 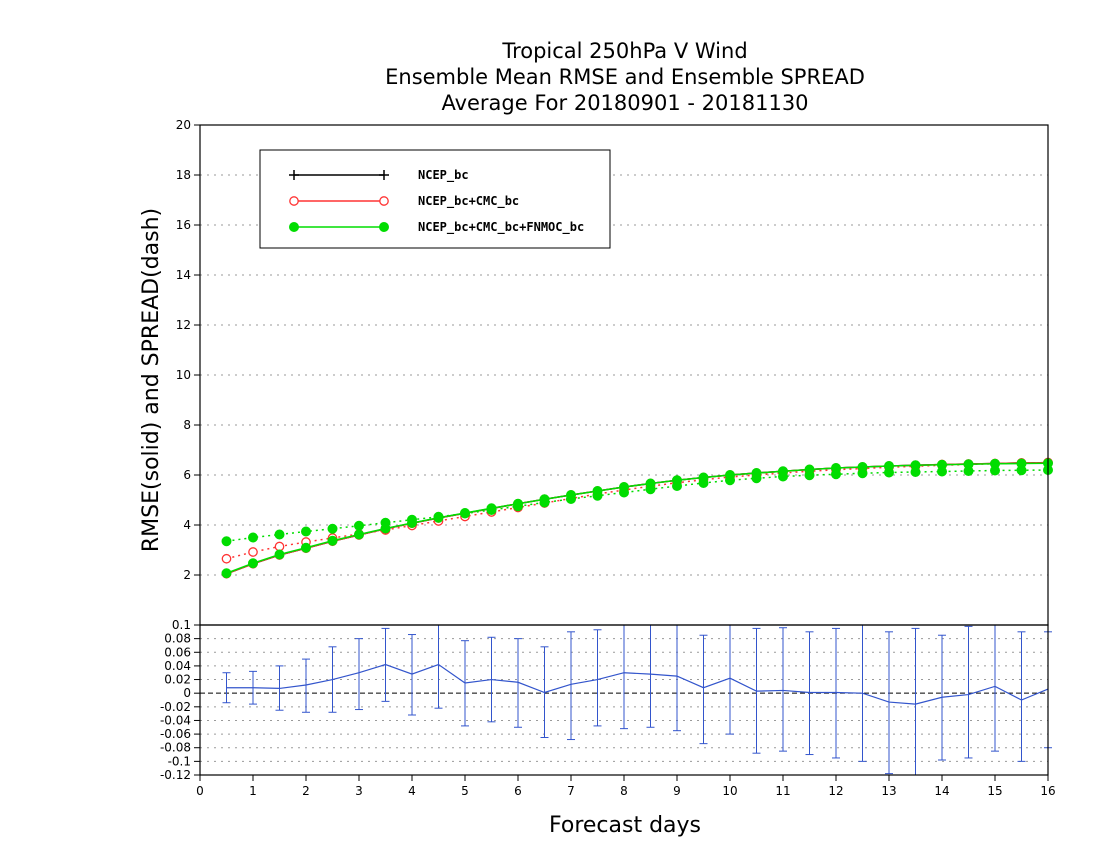 I want to click on bottom-panel-grid, so click(x=624, y=693).